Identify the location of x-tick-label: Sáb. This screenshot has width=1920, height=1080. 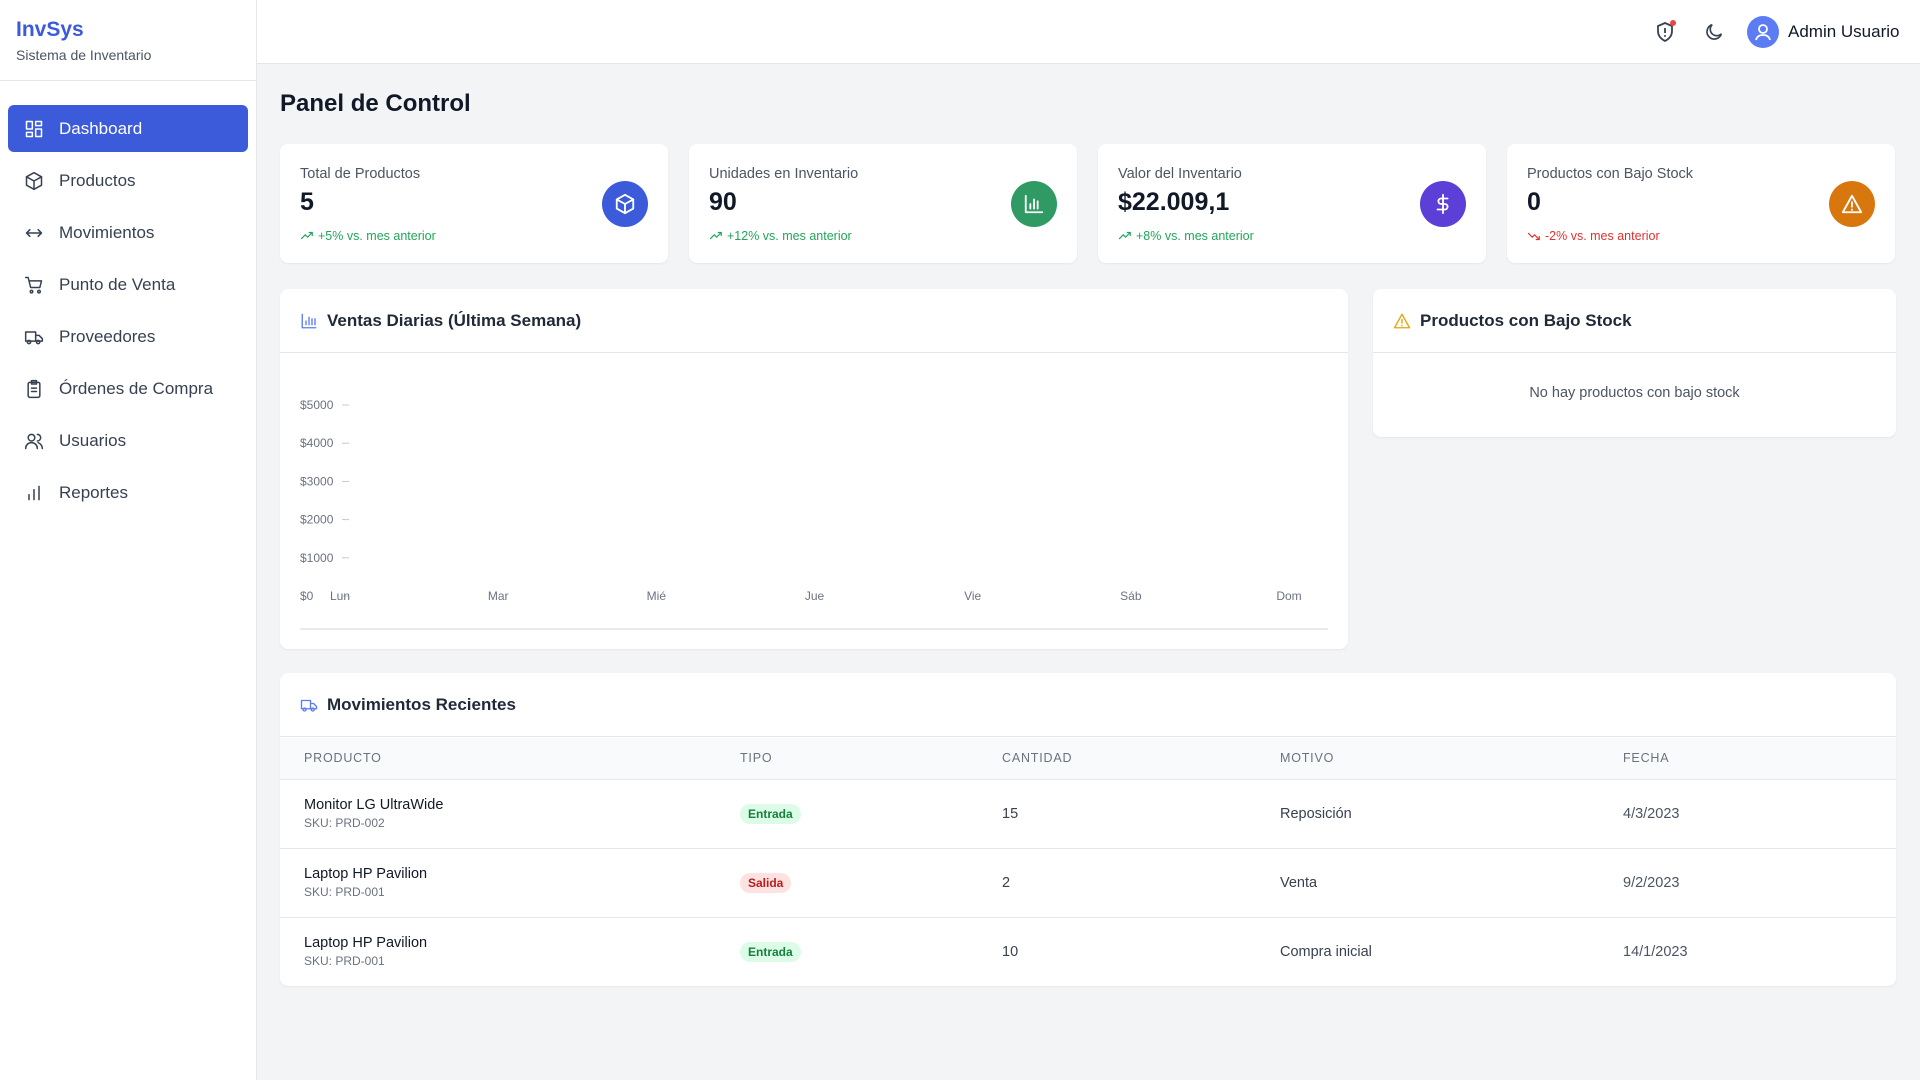
(1131, 596).